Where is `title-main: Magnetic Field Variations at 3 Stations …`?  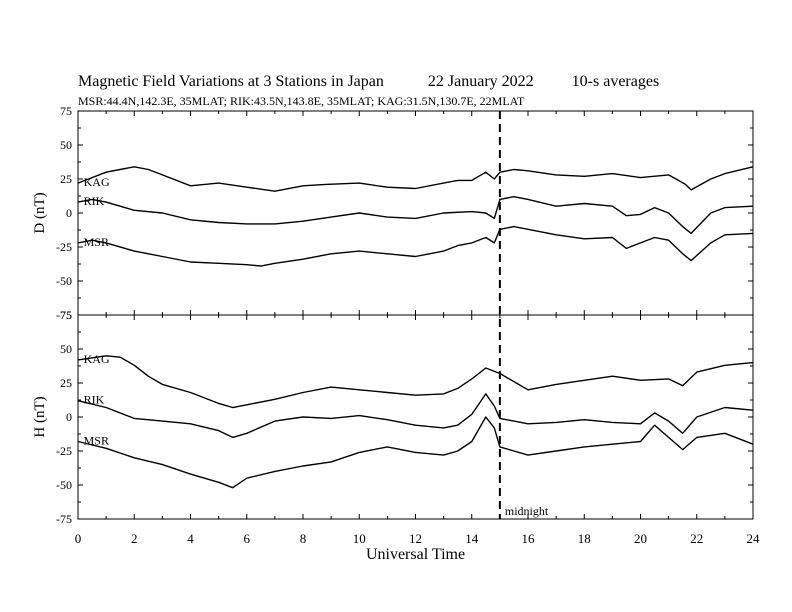 title-main: Magnetic Field Variations at 3 Stations … is located at coordinates (231, 81).